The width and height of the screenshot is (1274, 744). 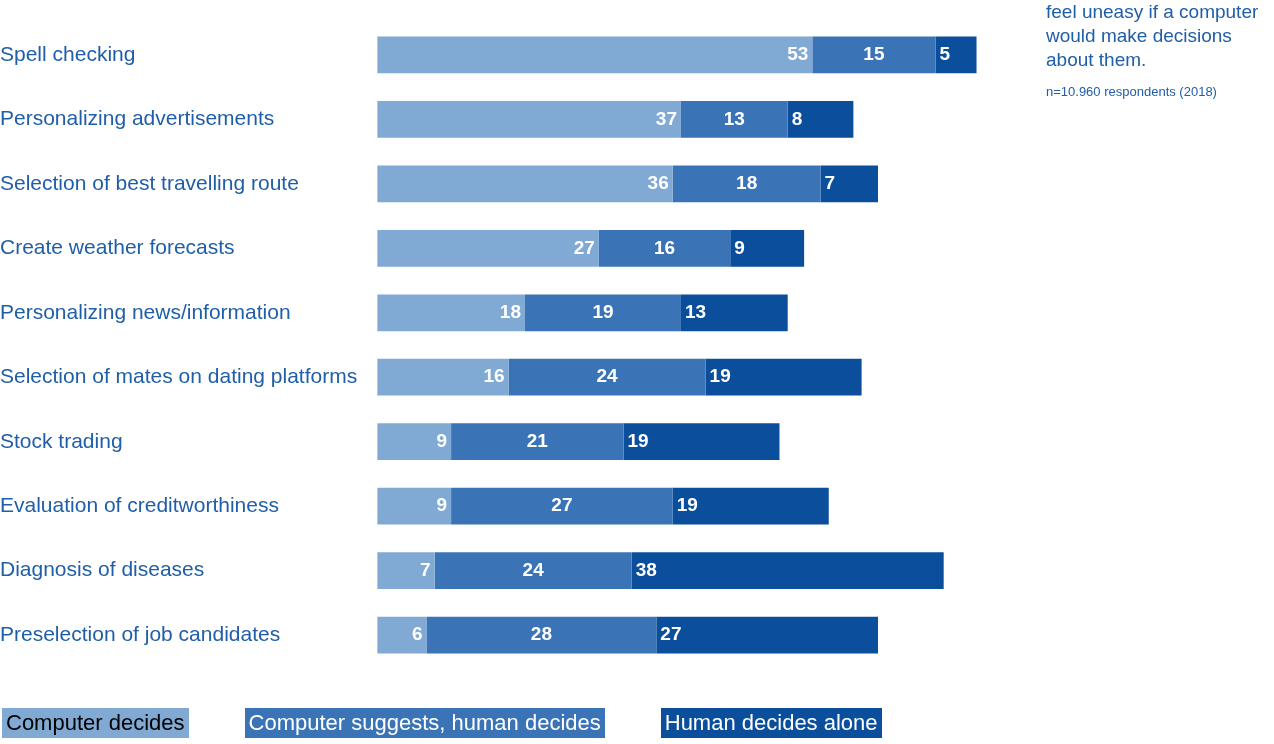 What do you see at coordinates (145, 311) in the screenshot?
I see `y-tick-label: Personalizing news/information` at bounding box center [145, 311].